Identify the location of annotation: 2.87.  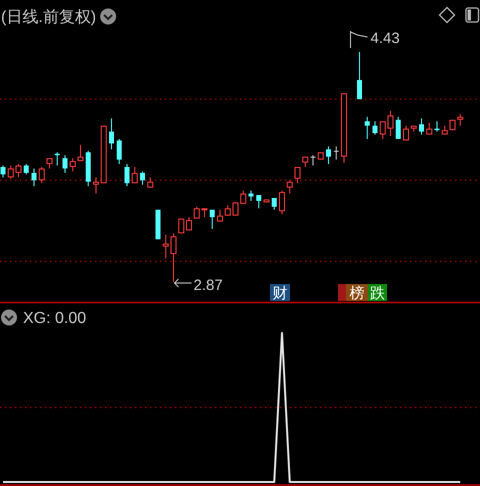
(208, 285).